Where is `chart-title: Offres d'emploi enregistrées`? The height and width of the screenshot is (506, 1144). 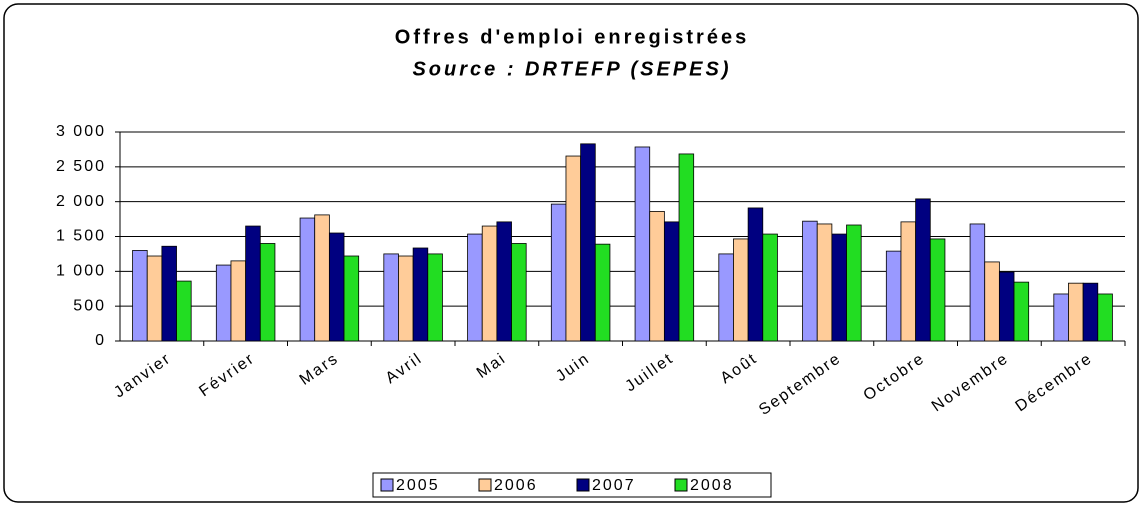
chart-title: Offres d'emploi enregistrées is located at coordinates (572, 37).